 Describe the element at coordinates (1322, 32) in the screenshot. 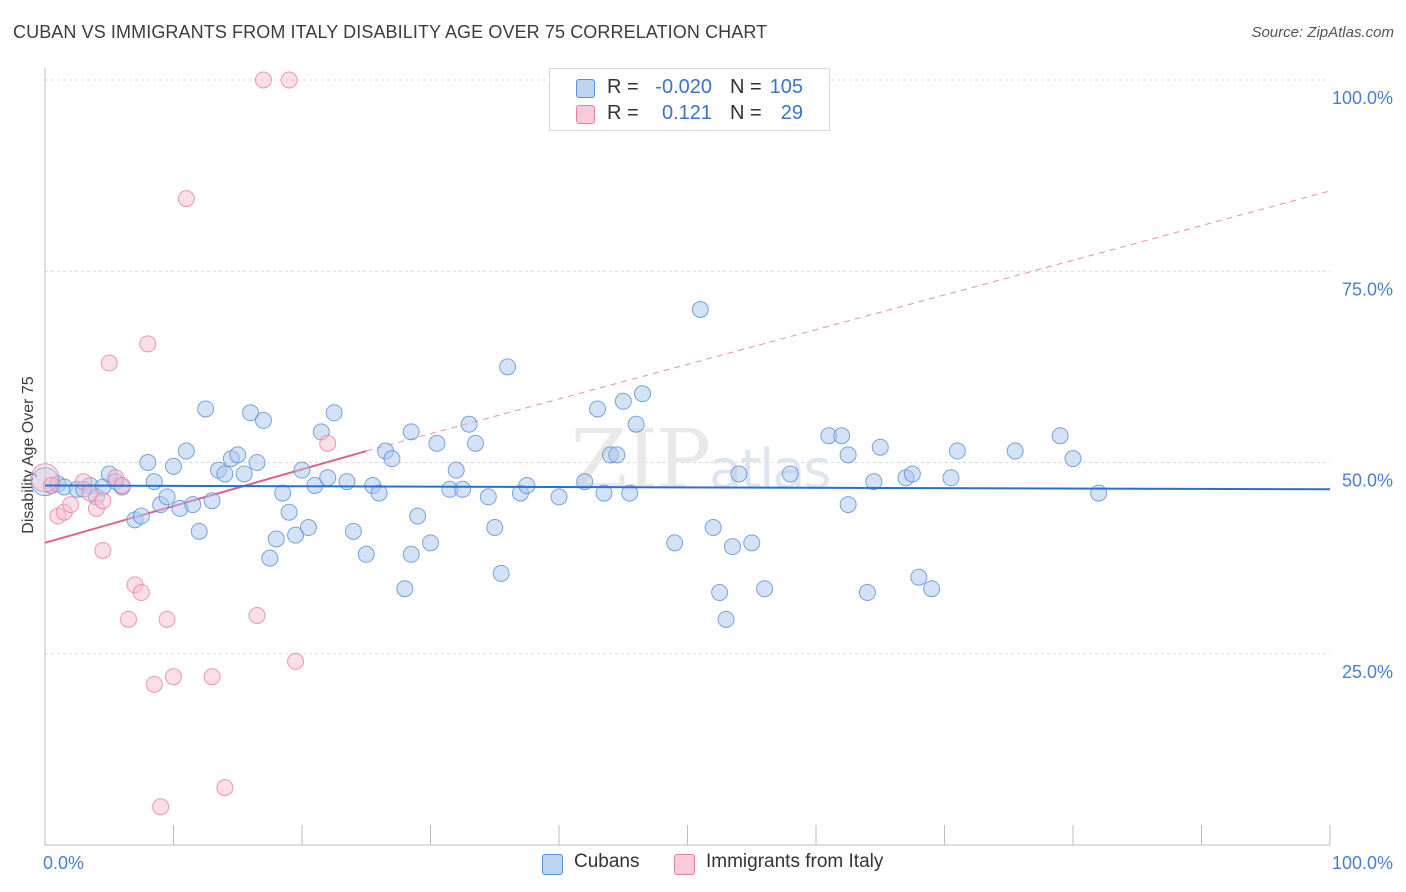

I see `source-label: Source: ZipAtlas.com` at that location.